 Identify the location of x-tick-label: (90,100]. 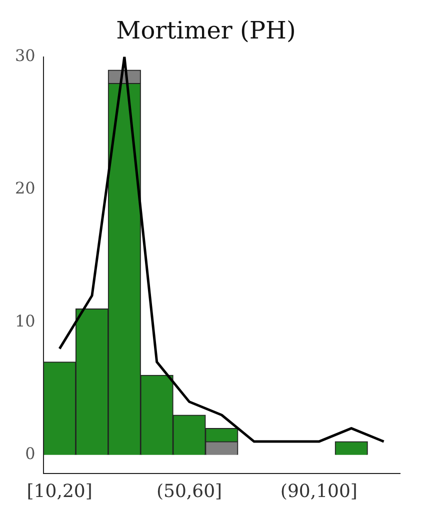
(319, 491).